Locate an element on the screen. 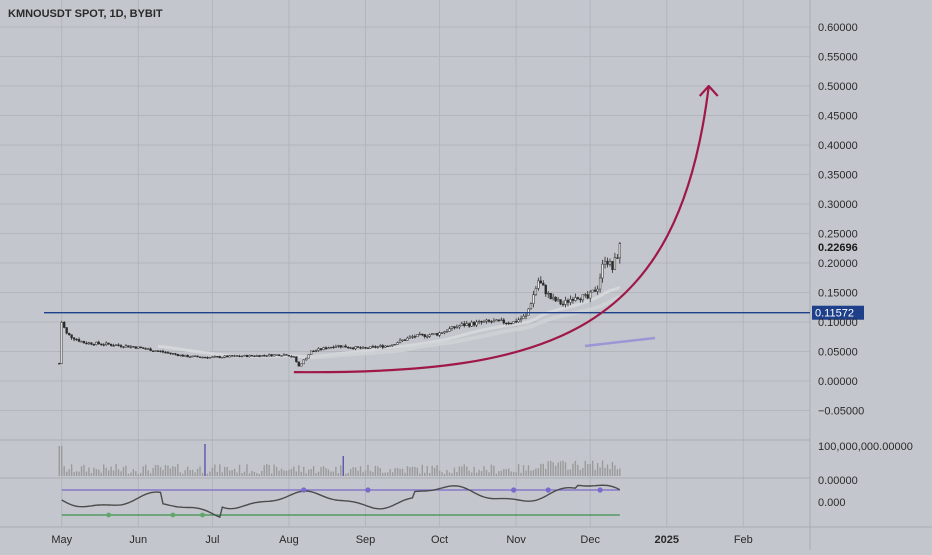 The image size is (932, 555). oscillator-axis-label: 0.000 is located at coordinates (832, 503).